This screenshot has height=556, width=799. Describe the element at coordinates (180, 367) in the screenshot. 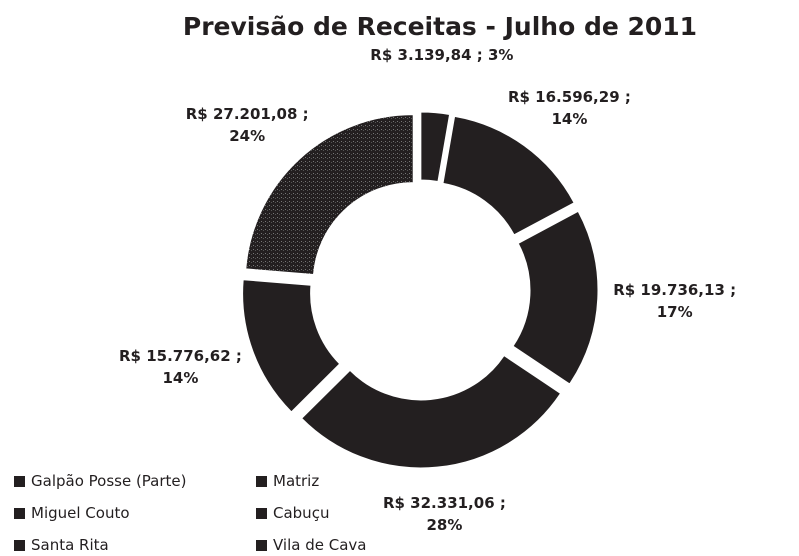

I see `data-label: R$ 15.776,62 ; 14%` at that location.